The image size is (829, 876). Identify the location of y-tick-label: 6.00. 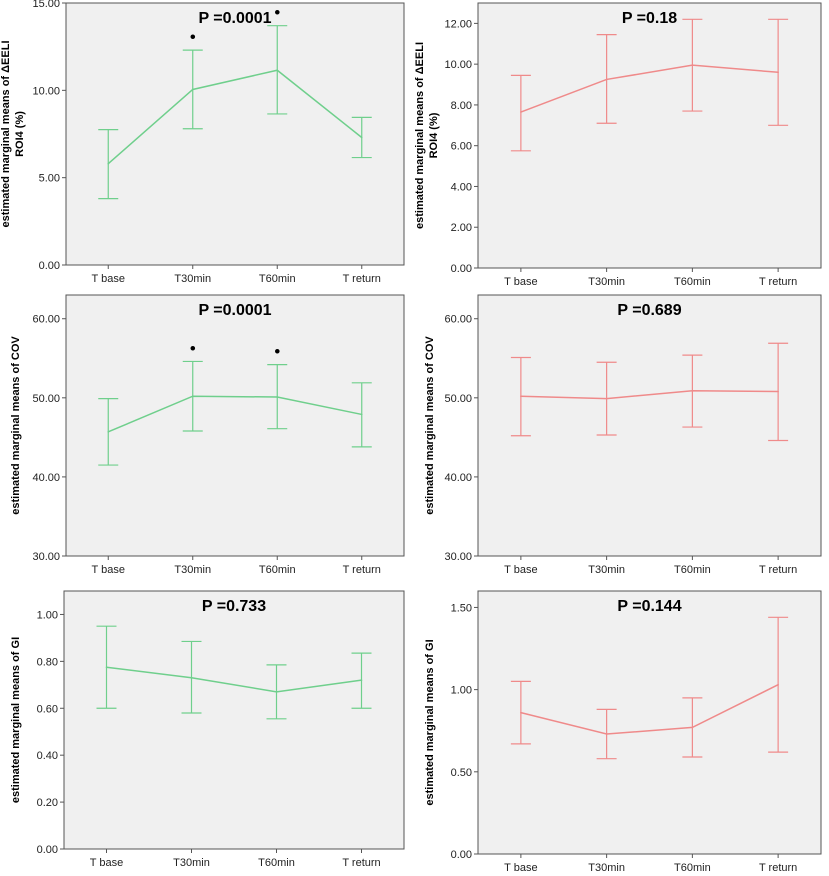
(461, 147).